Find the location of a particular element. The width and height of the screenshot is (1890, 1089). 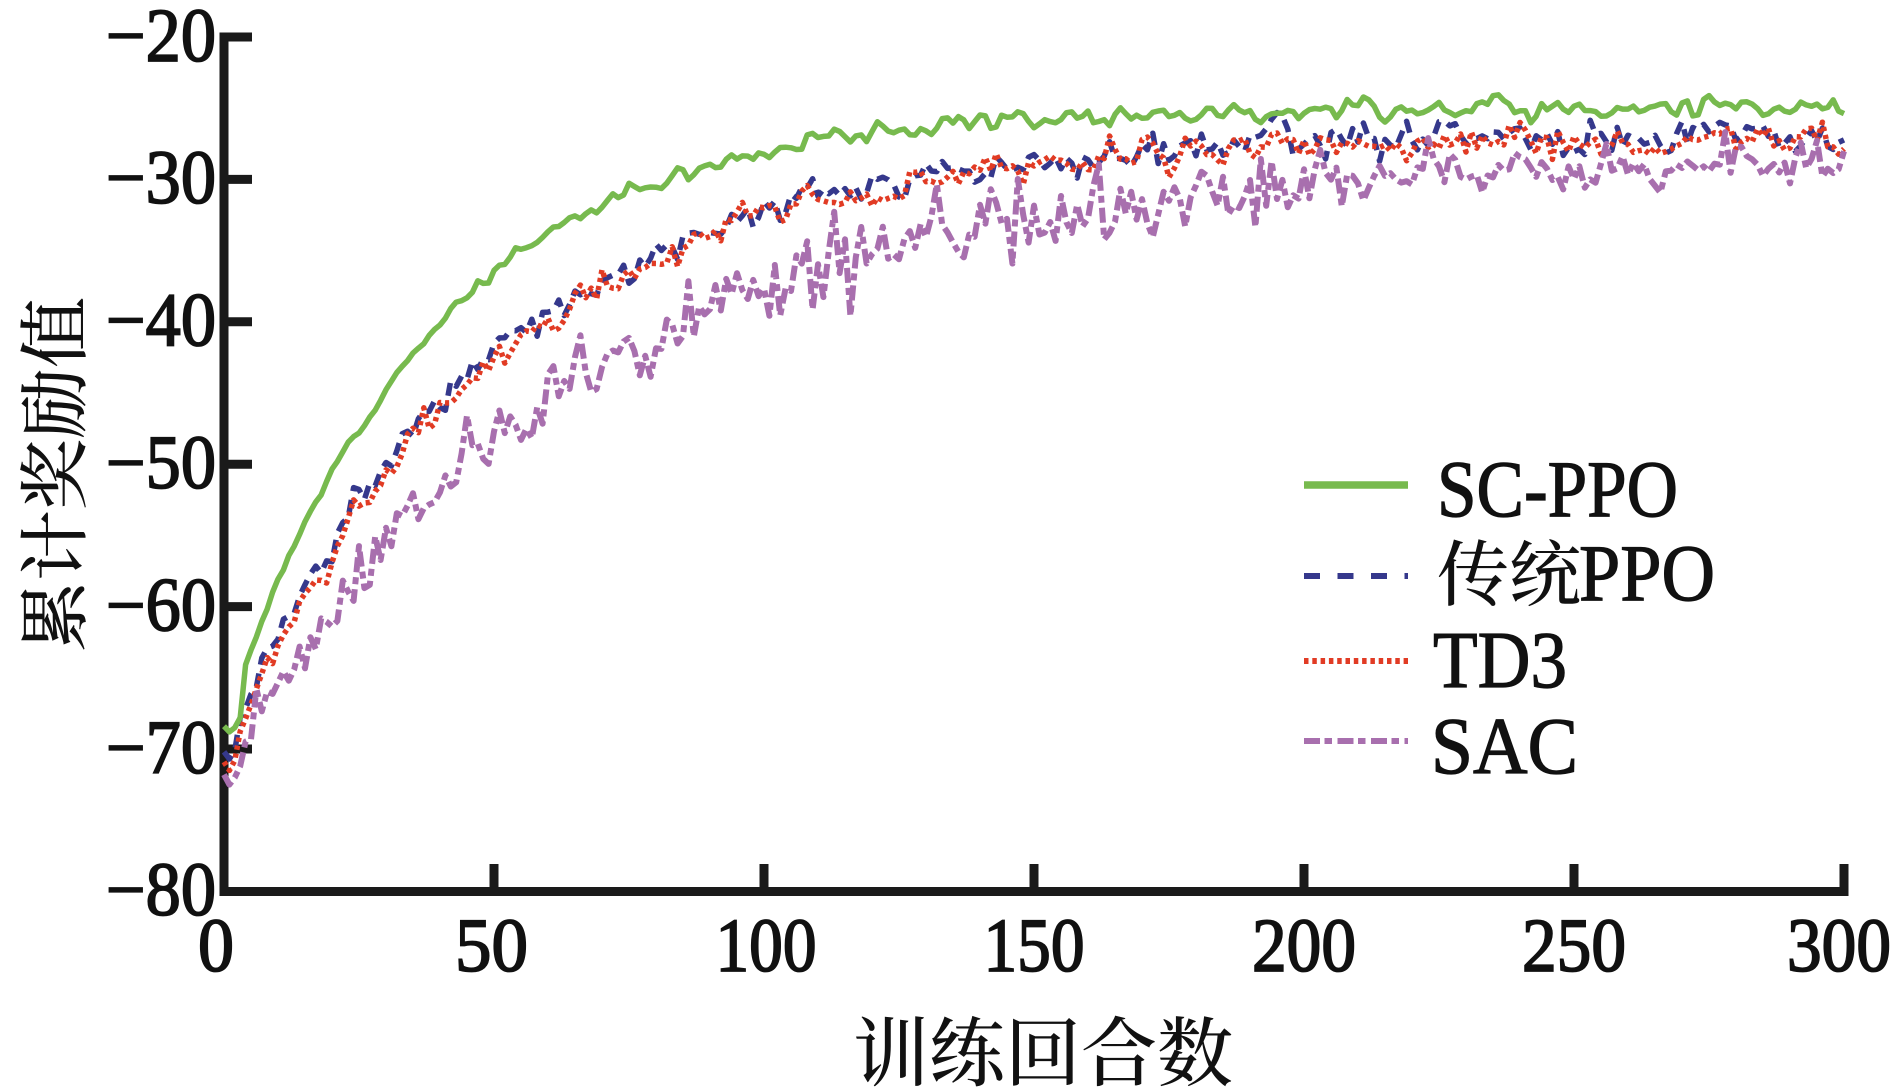

svg-text: 100 is located at coordinates (766, 946).